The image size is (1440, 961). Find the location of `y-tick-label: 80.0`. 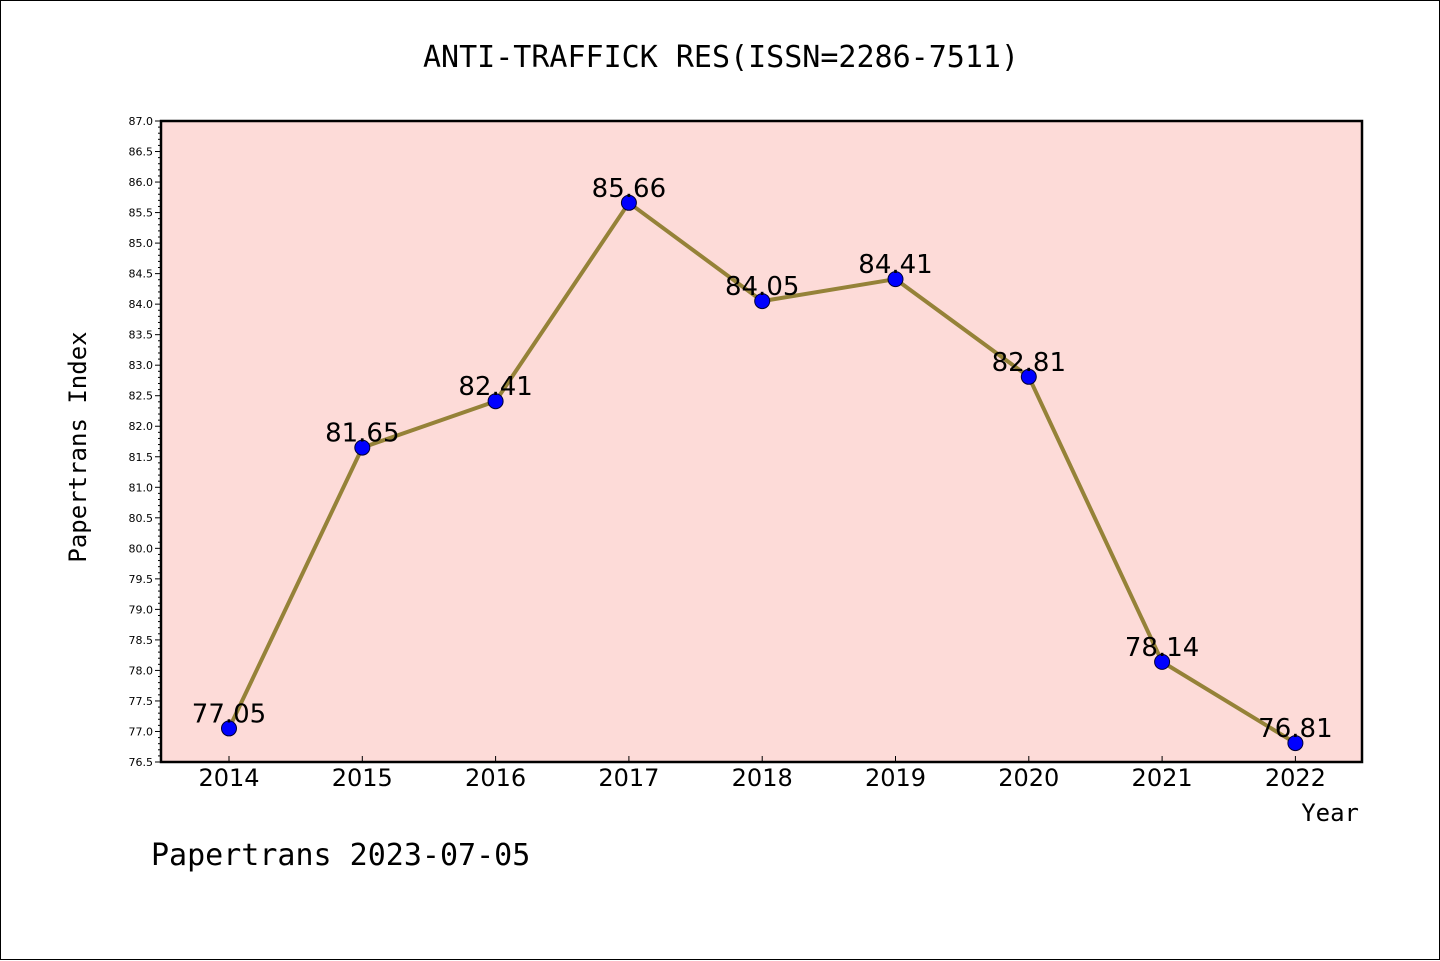

y-tick-label: 80.0 is located at coordinates (141, 548).